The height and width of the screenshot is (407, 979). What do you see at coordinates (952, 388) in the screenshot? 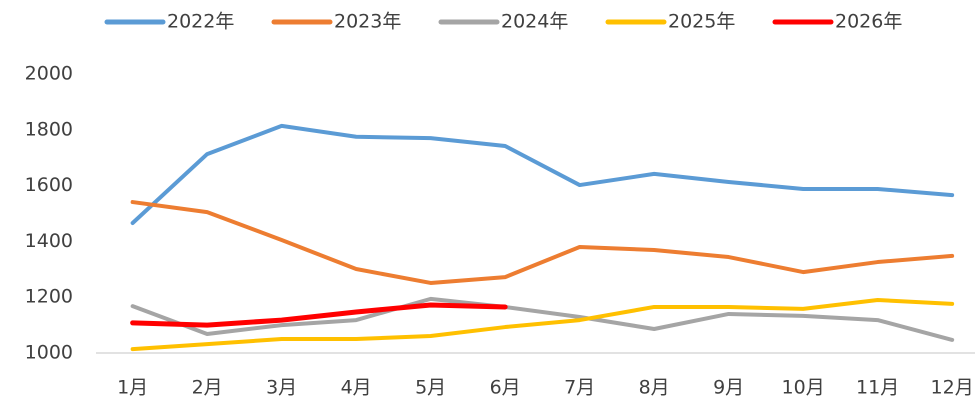
I see `x-tick-label: 12月` at bounding box center [952, 388].